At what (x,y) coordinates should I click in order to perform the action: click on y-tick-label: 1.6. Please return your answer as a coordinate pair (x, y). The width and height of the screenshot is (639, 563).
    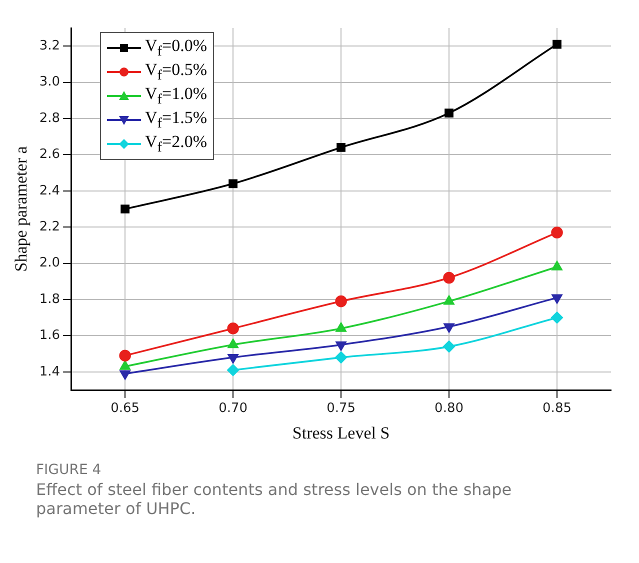
    Looking at the image, I should click on (49, 336).